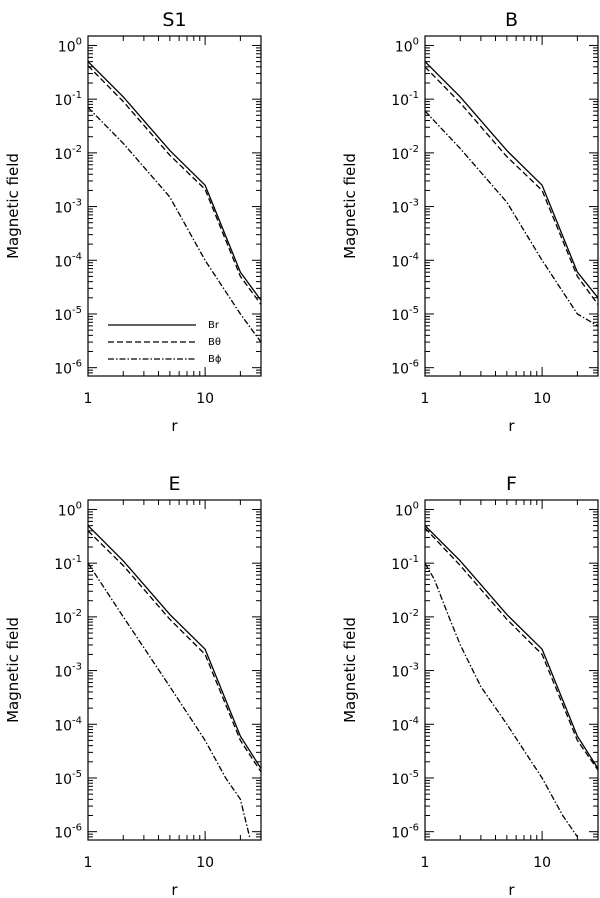  What do you see at coordinates (214, 325) in the screenshot?
I see `legend-label: Br` at bounding box center [214, 325].